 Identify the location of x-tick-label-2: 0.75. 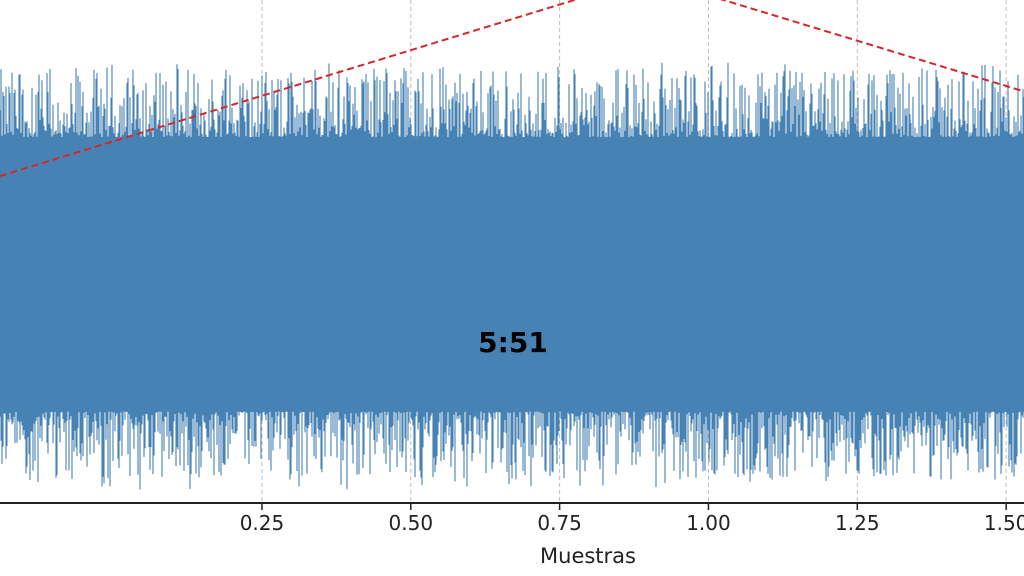
(559, 523).